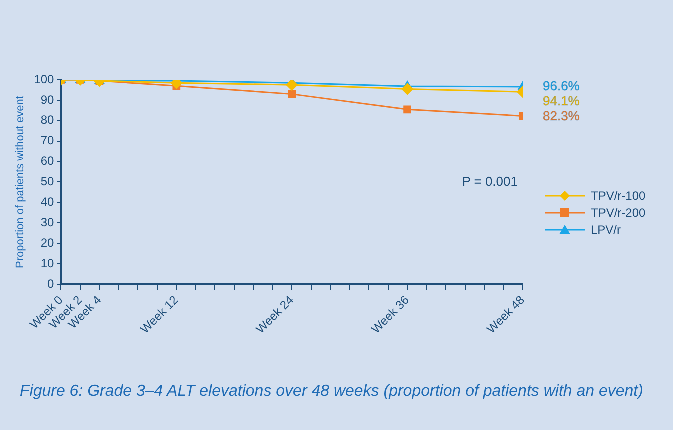 This screenshot has height=430, width=673. Describe the element at coordinates (561, 86) in the screenshot. I see `data-label: 96.6%` at that location.